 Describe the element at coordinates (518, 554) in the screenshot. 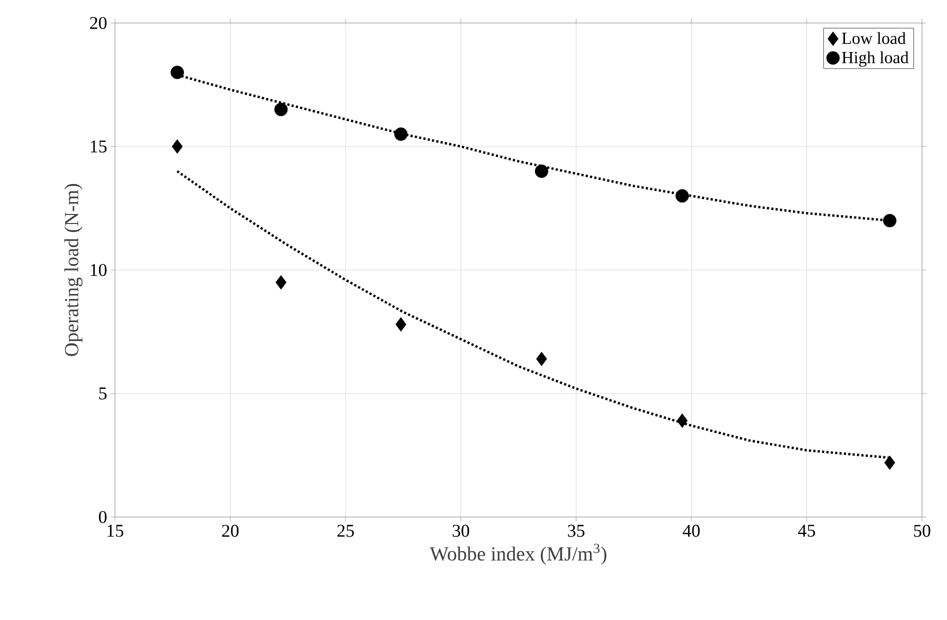

I see `x-axis-title: Wobbe index (MJ/m$^{3}$)` at that location.